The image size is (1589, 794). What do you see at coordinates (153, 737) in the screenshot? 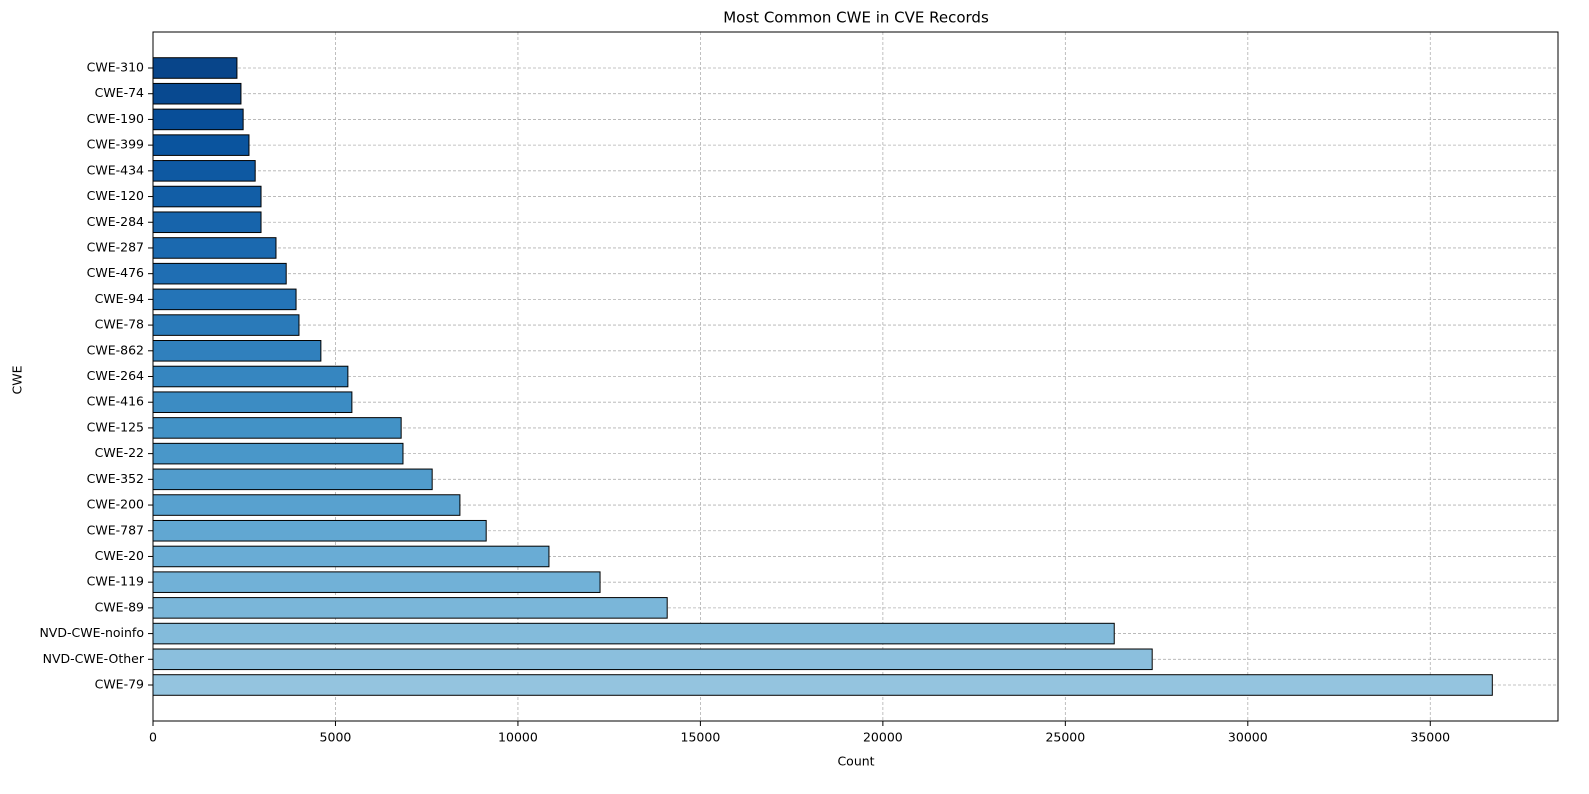
I see `x-tick-label: 0` at bounding box center [153, 737].